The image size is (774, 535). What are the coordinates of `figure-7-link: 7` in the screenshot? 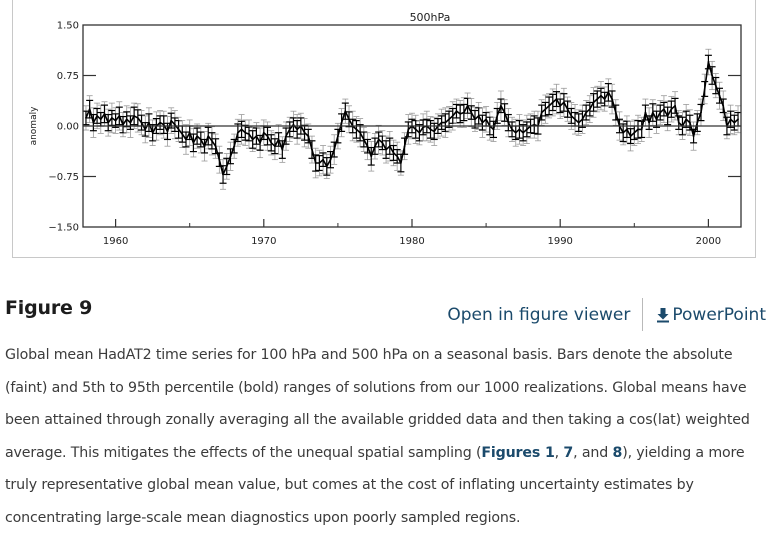 It's located at (568, 452).